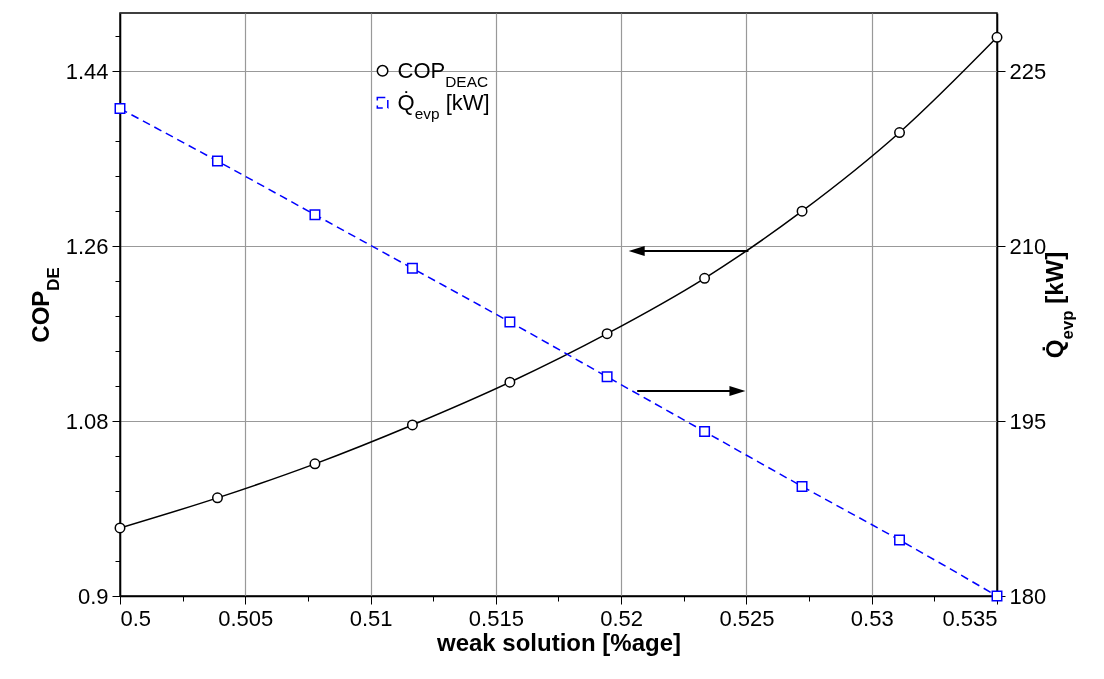 The width and height of the screenshot is (1104, 679). What do you see at coordinates (1028, 71) in the screenshot?
I see `y2-tick-label: 225` at bounding box center [1028, 71].